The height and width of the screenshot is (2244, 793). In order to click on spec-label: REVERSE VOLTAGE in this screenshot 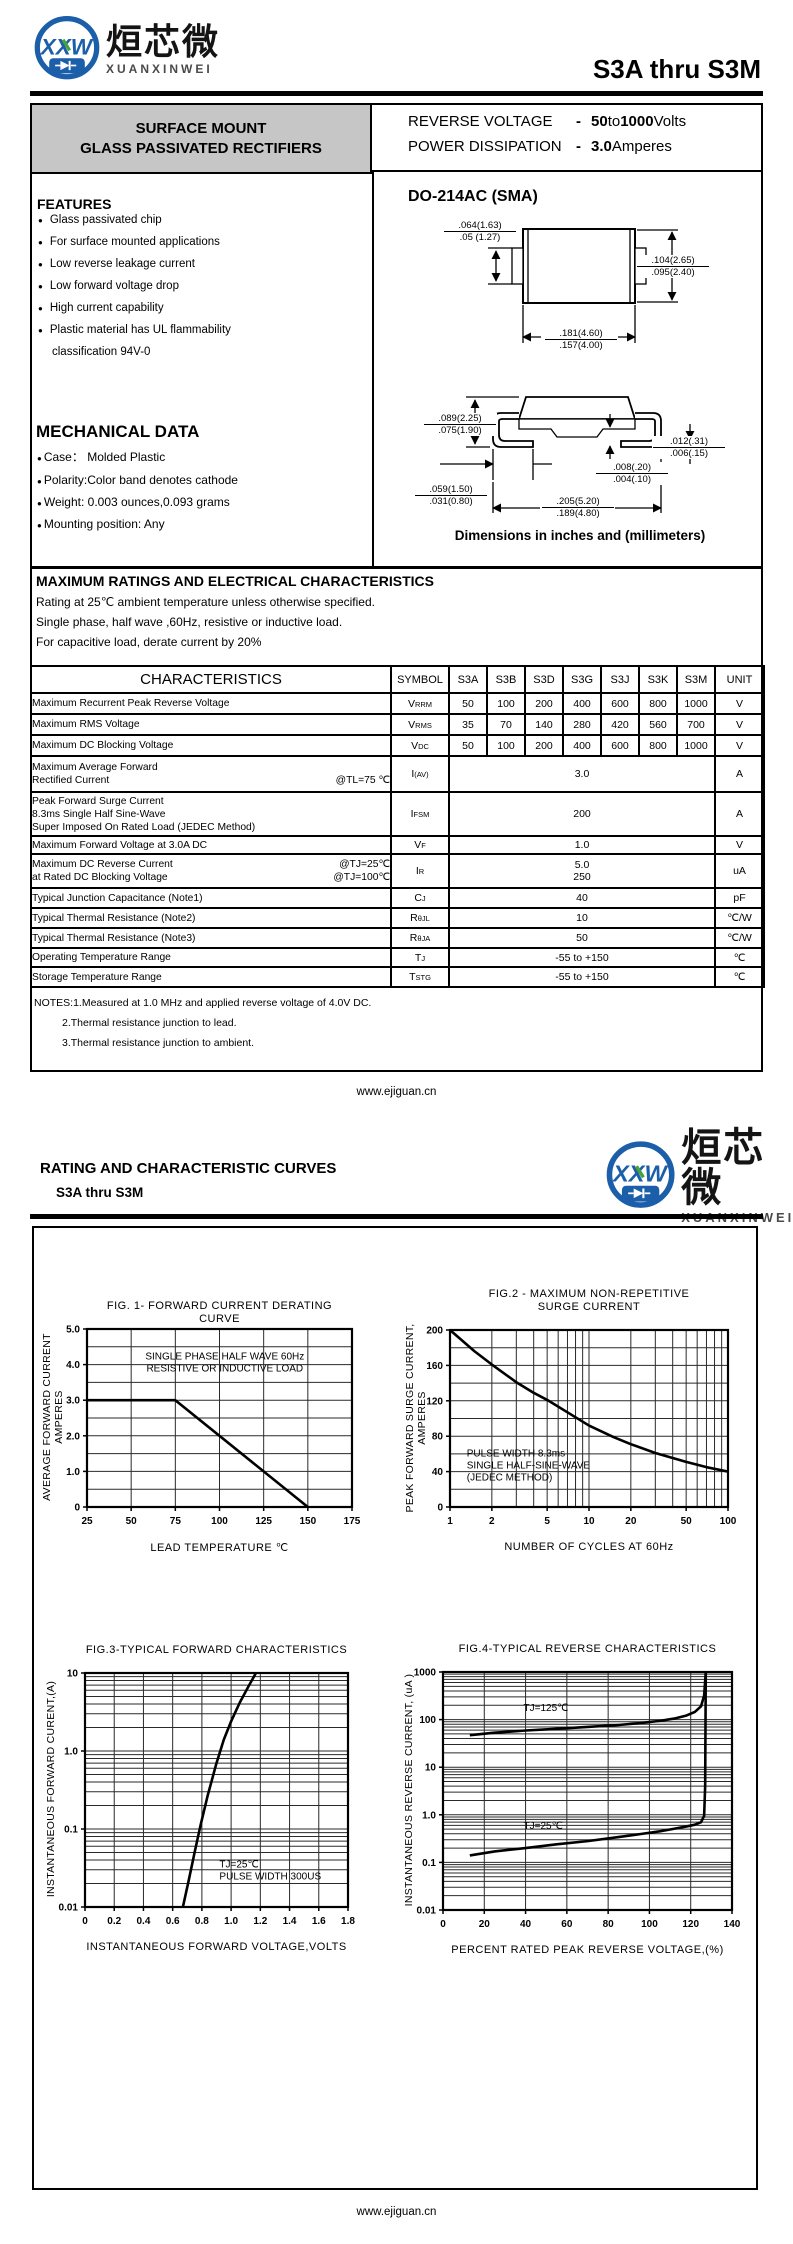, I will do `click(480, 121)`.